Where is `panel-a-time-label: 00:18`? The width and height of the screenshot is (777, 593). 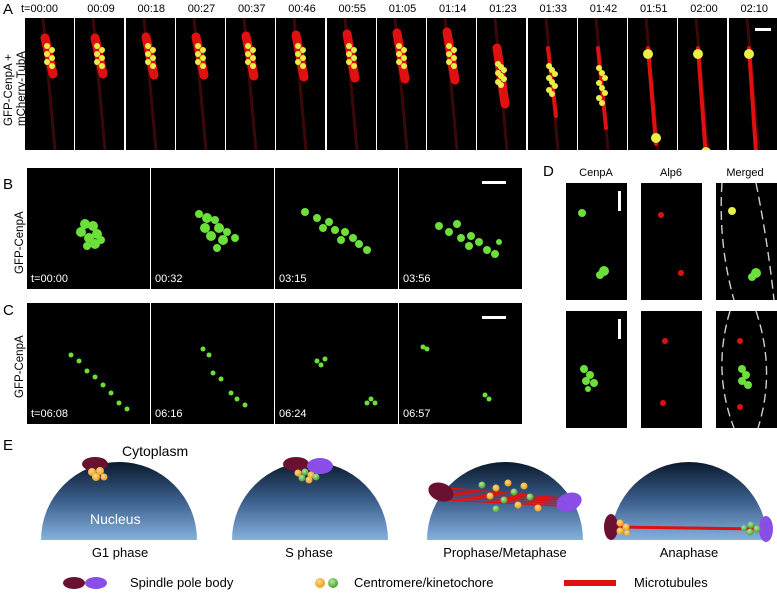
panel-a-time-label: 00:18 is located at coordinates (151, 9).